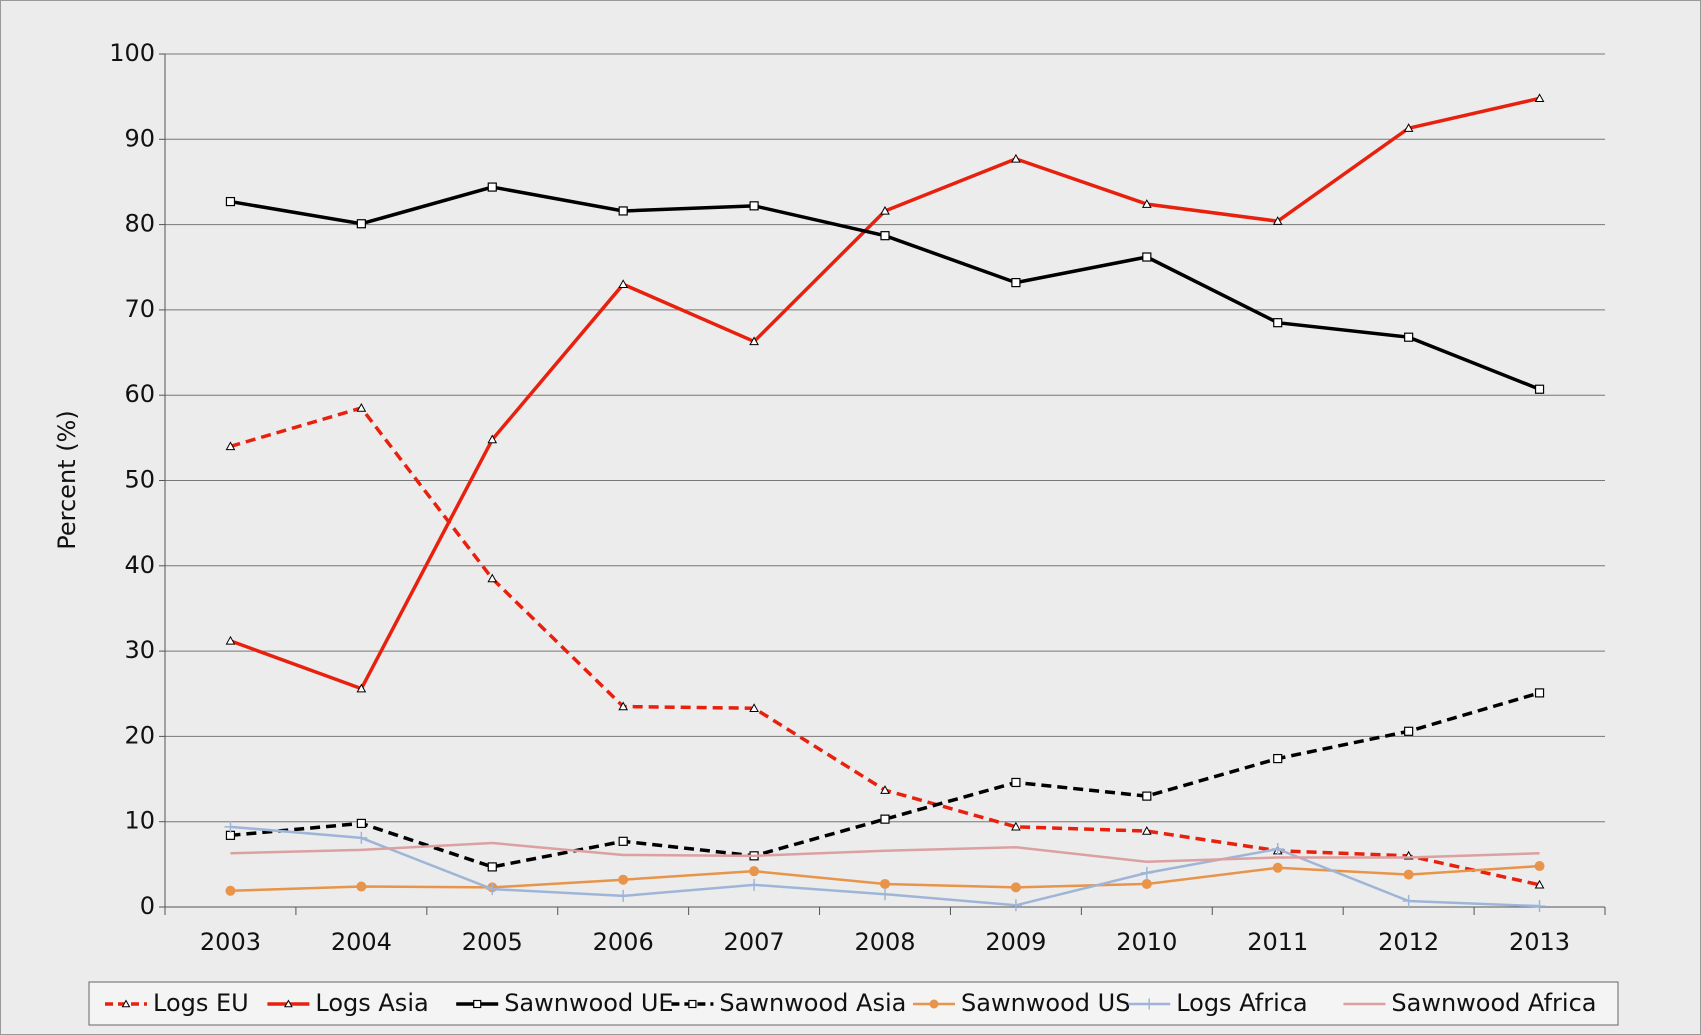  Describe the element at coordinates (201, 1003) in the screenshot. I see `legend-label: Logs EU` at that location.